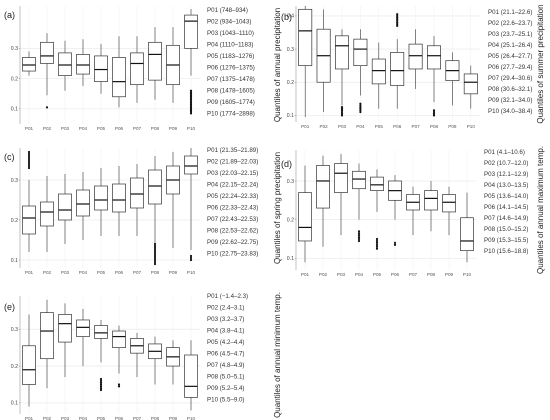  Describe the element at coordinates (510, 12) in the screenshot. I see `legend-entry: P01 (21.1–22.6)` at that location.